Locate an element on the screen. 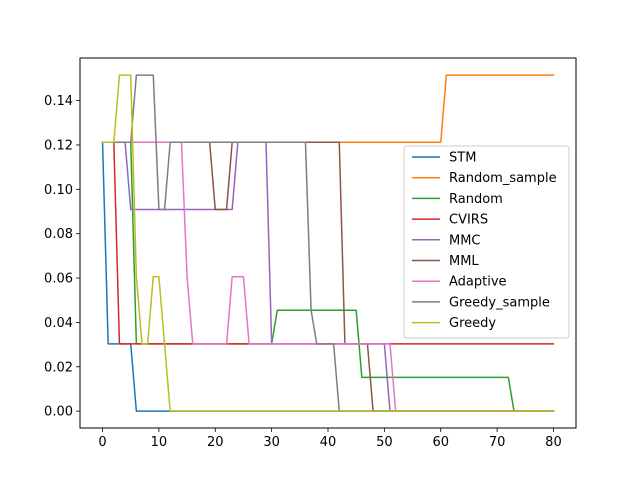  legend-label: Random_sample is located at coordinates (503, 178).